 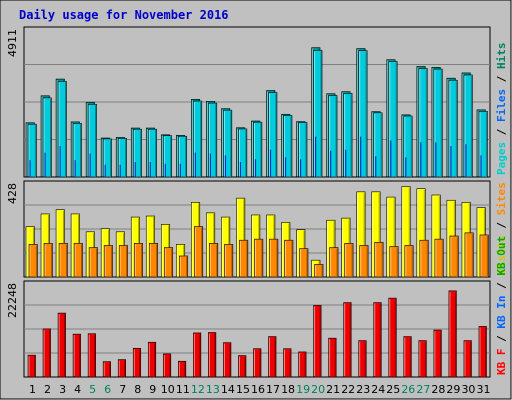 I want to click on x-tick-label: 8, so click(x=137, y=389).